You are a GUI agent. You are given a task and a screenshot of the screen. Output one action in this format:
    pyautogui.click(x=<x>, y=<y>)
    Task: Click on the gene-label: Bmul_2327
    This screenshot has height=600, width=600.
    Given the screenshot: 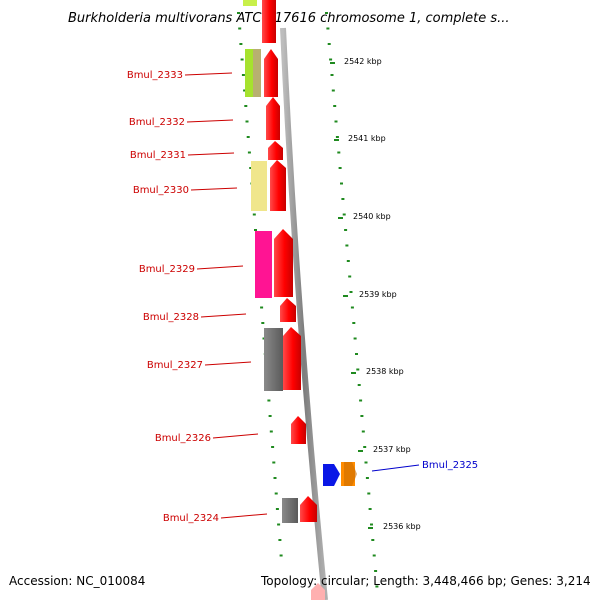 What is the action you would take?
    pyautogui.click(x=175, y=365)
    